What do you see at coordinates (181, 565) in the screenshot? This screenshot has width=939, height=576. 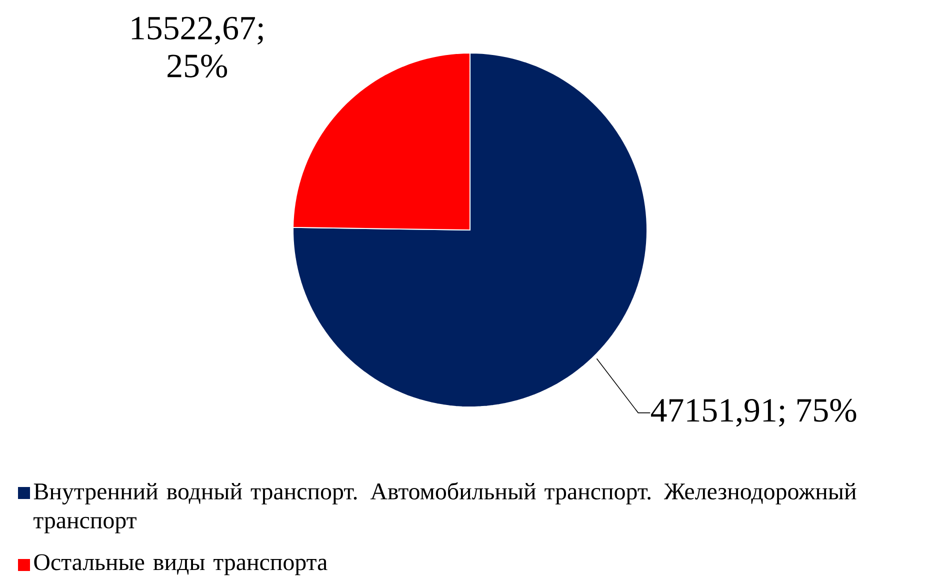 I see `legend-label: Остальные виды транспорта` at bounding box center [181, 565].